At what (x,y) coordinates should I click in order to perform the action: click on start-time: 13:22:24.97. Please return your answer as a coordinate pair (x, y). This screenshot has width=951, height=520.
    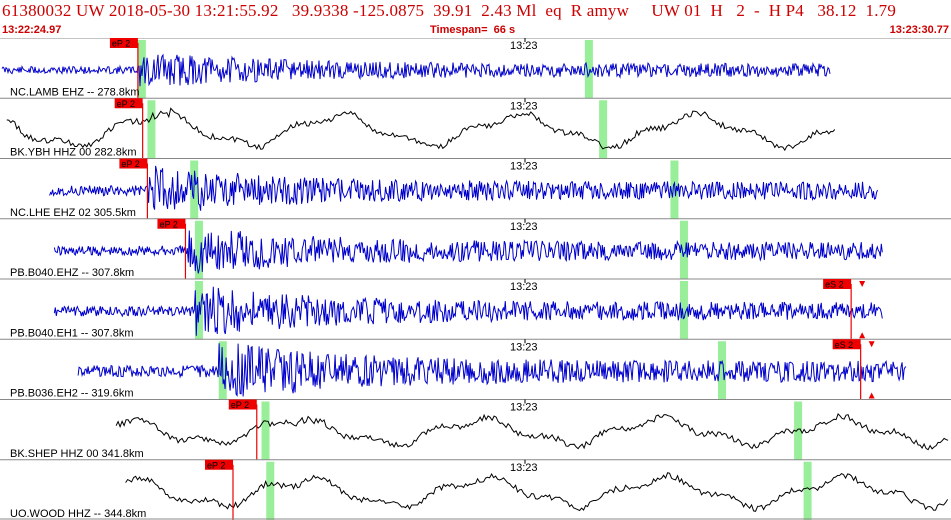
    Looking at the image, I should click on (32, 30).